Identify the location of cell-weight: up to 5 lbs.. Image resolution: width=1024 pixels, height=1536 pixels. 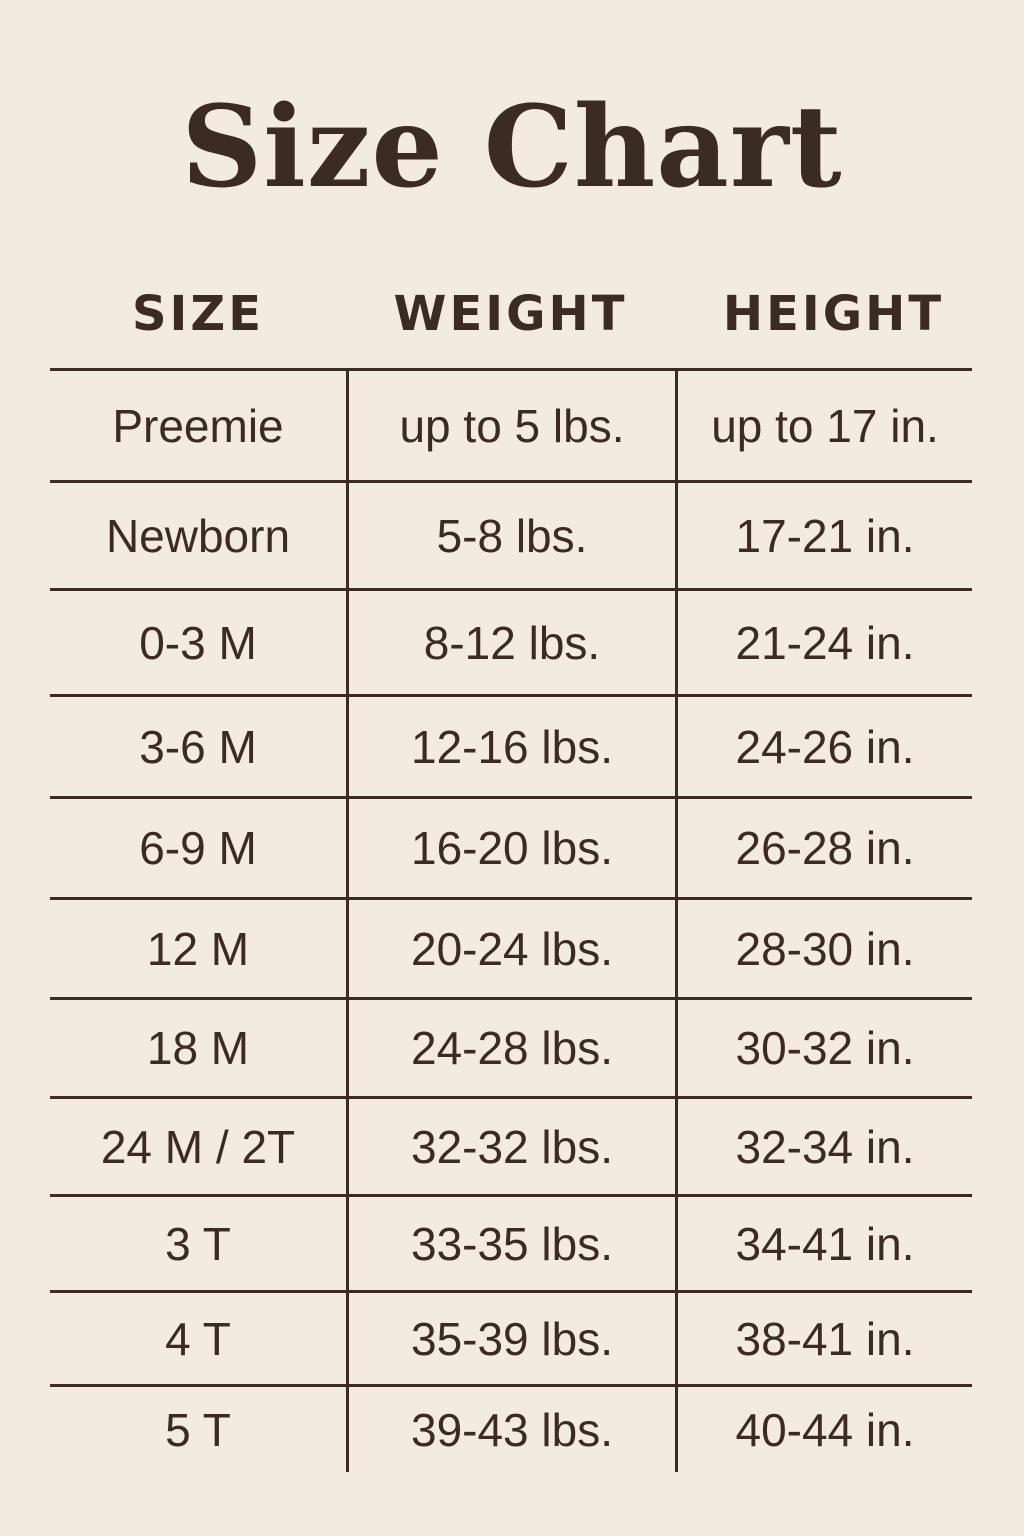
(510, 425).